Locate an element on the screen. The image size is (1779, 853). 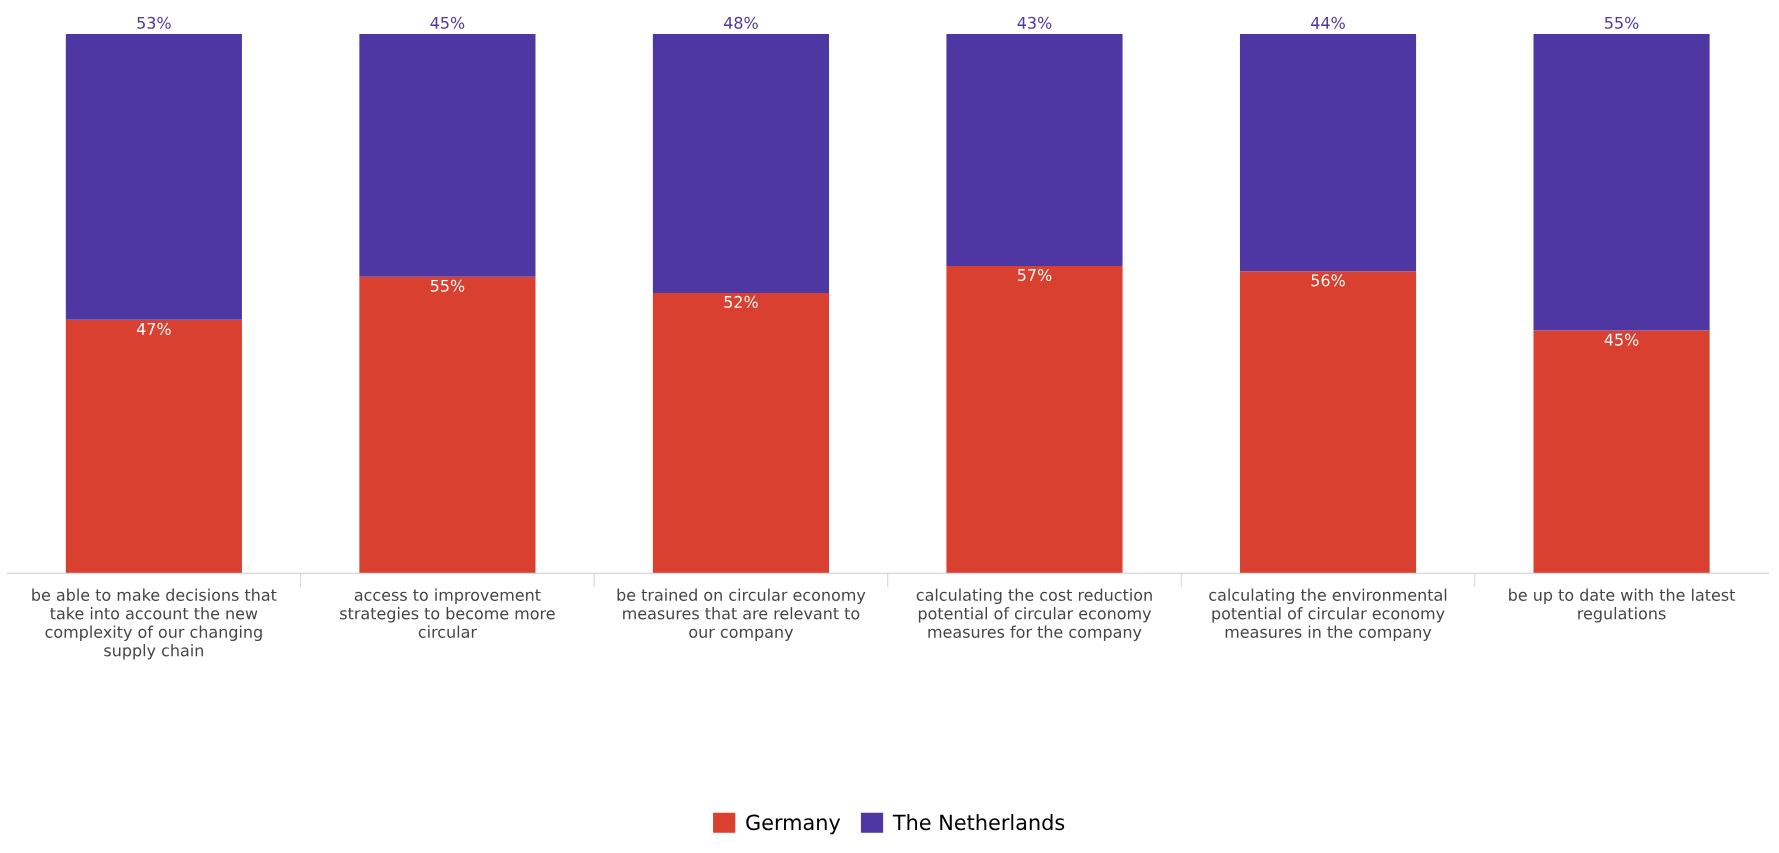
data-label: 56% is located at coordinates (1328, 280).